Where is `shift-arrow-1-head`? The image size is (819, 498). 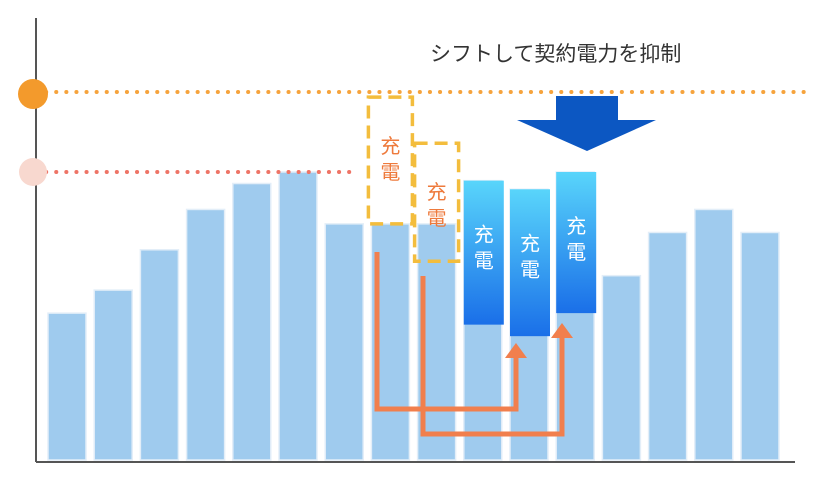
shift-arrow-1-head is located at coordinates (516, 350).